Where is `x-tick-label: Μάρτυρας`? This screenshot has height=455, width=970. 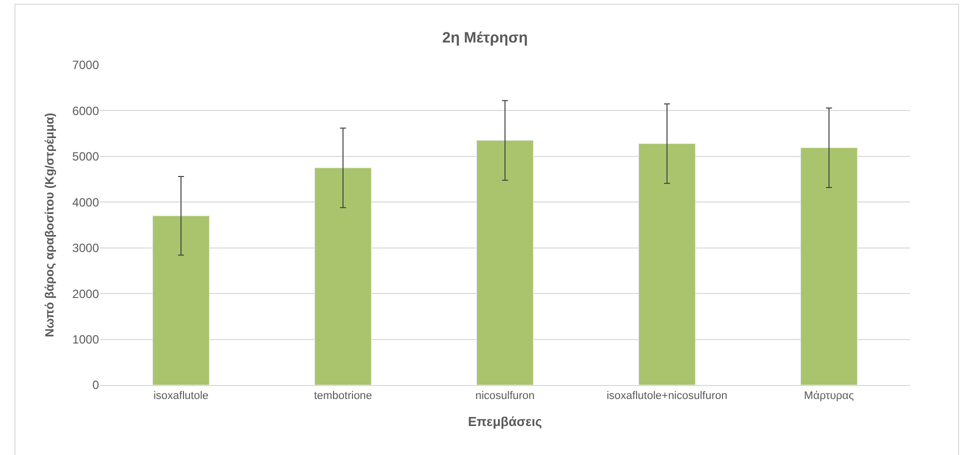 x-tick-label: Μάρτυρας is located at coordinates (829, 396).